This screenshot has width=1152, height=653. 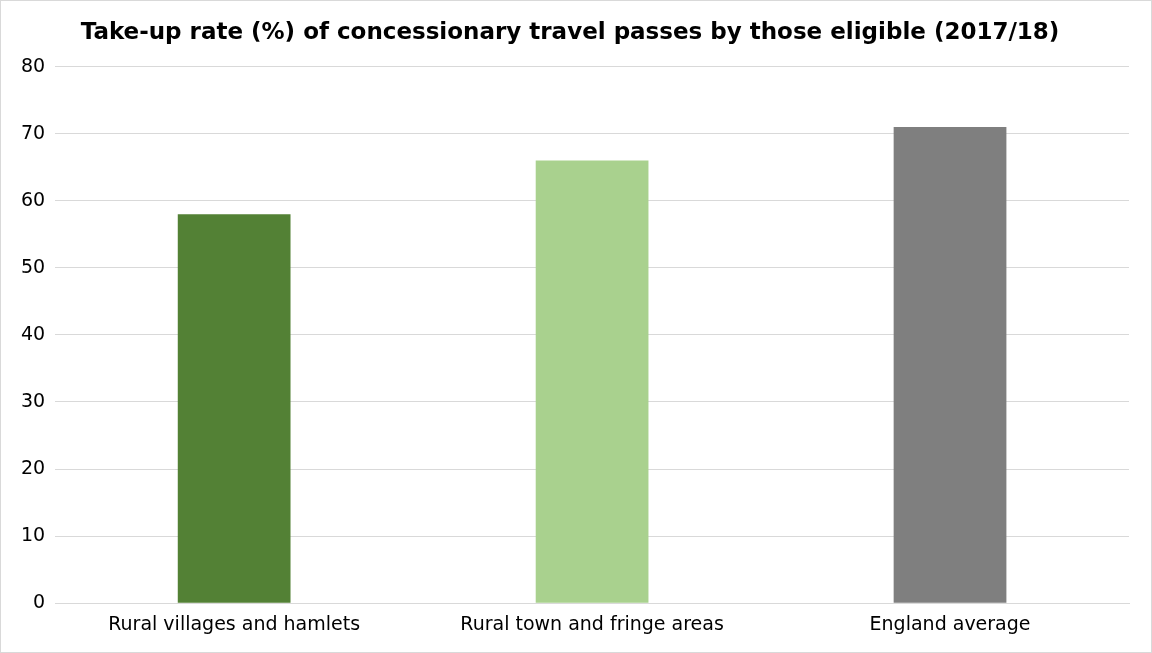 What do you see at coordinates (39, 601) in the screenshot?
I see `y-tick-label: 0` at bounding box center [39, 601].